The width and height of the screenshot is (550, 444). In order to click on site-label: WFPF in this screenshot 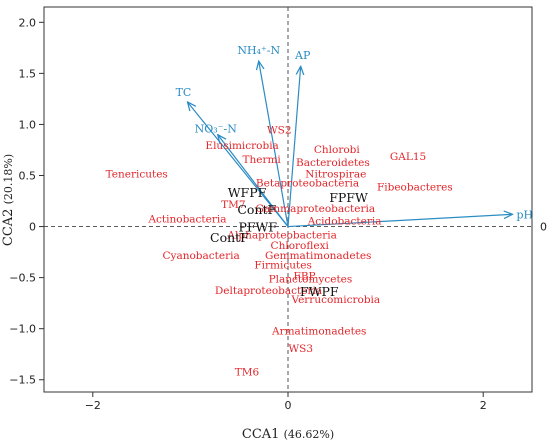, I will do `click(247, 192)`.